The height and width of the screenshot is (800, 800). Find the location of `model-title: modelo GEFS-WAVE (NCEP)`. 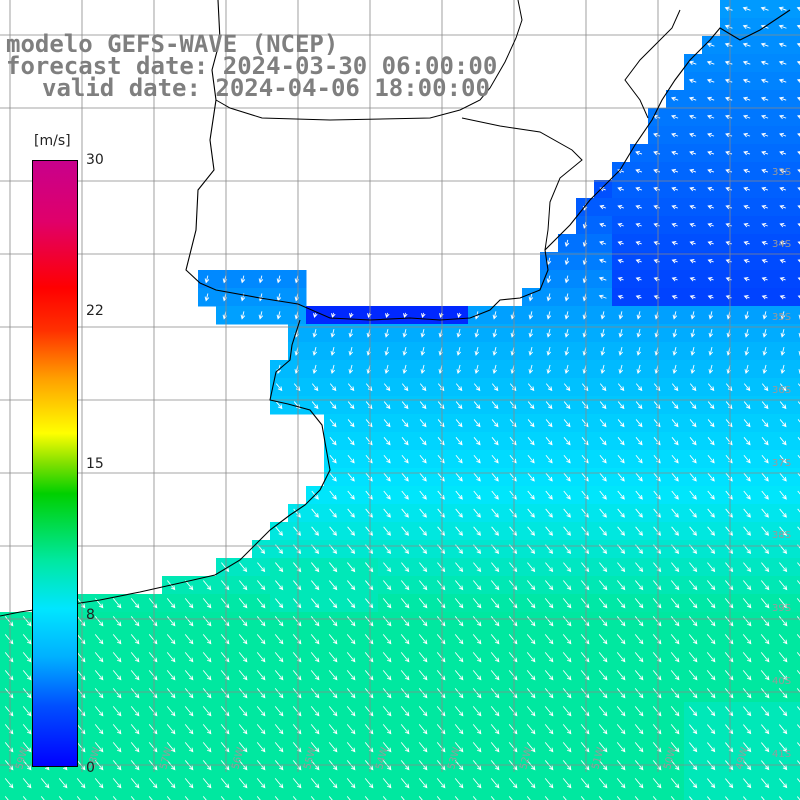

model-title: modelo GEFS-WAVE (NCEP) is located at coordinates (172, 44).